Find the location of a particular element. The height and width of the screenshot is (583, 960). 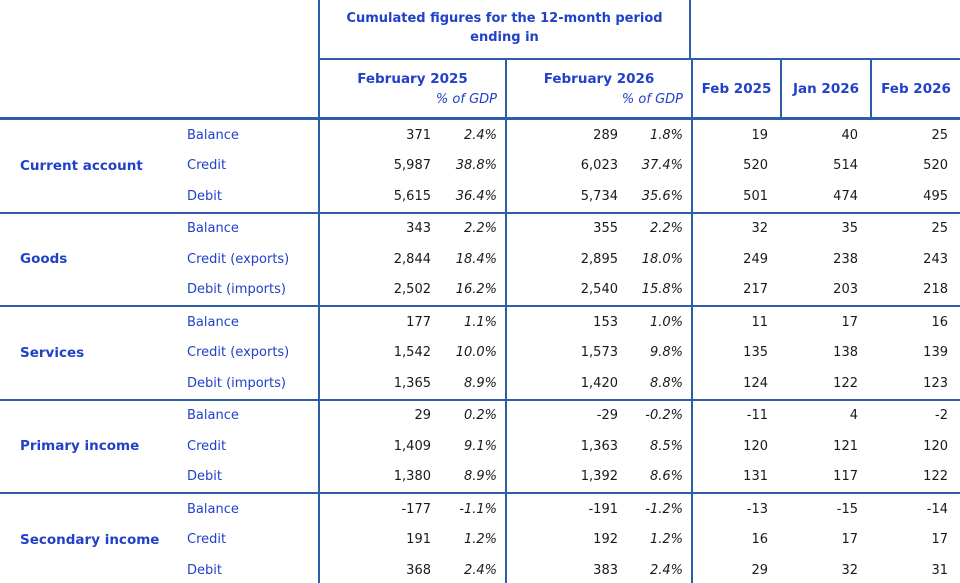

cum-feb2026-value: 383 is located at coordinates (566, 569).